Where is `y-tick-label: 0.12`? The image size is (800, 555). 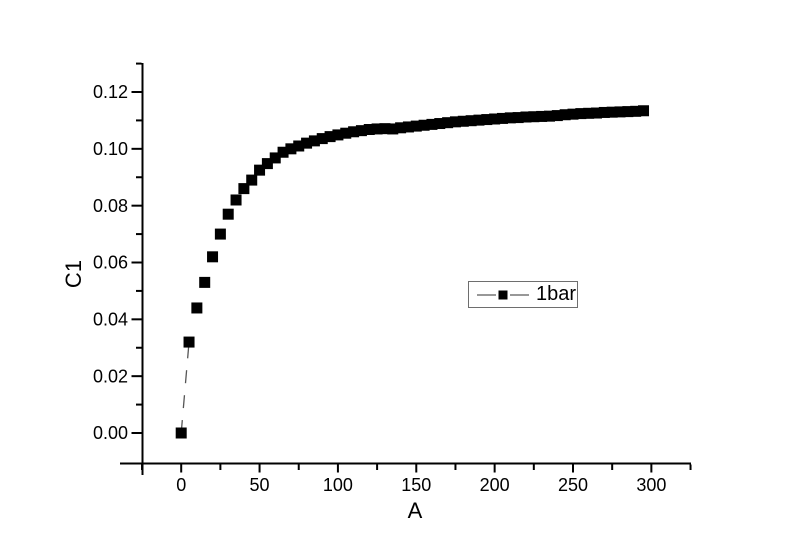 y-tick-label: 0.12 is located at coordinates (110, 92).